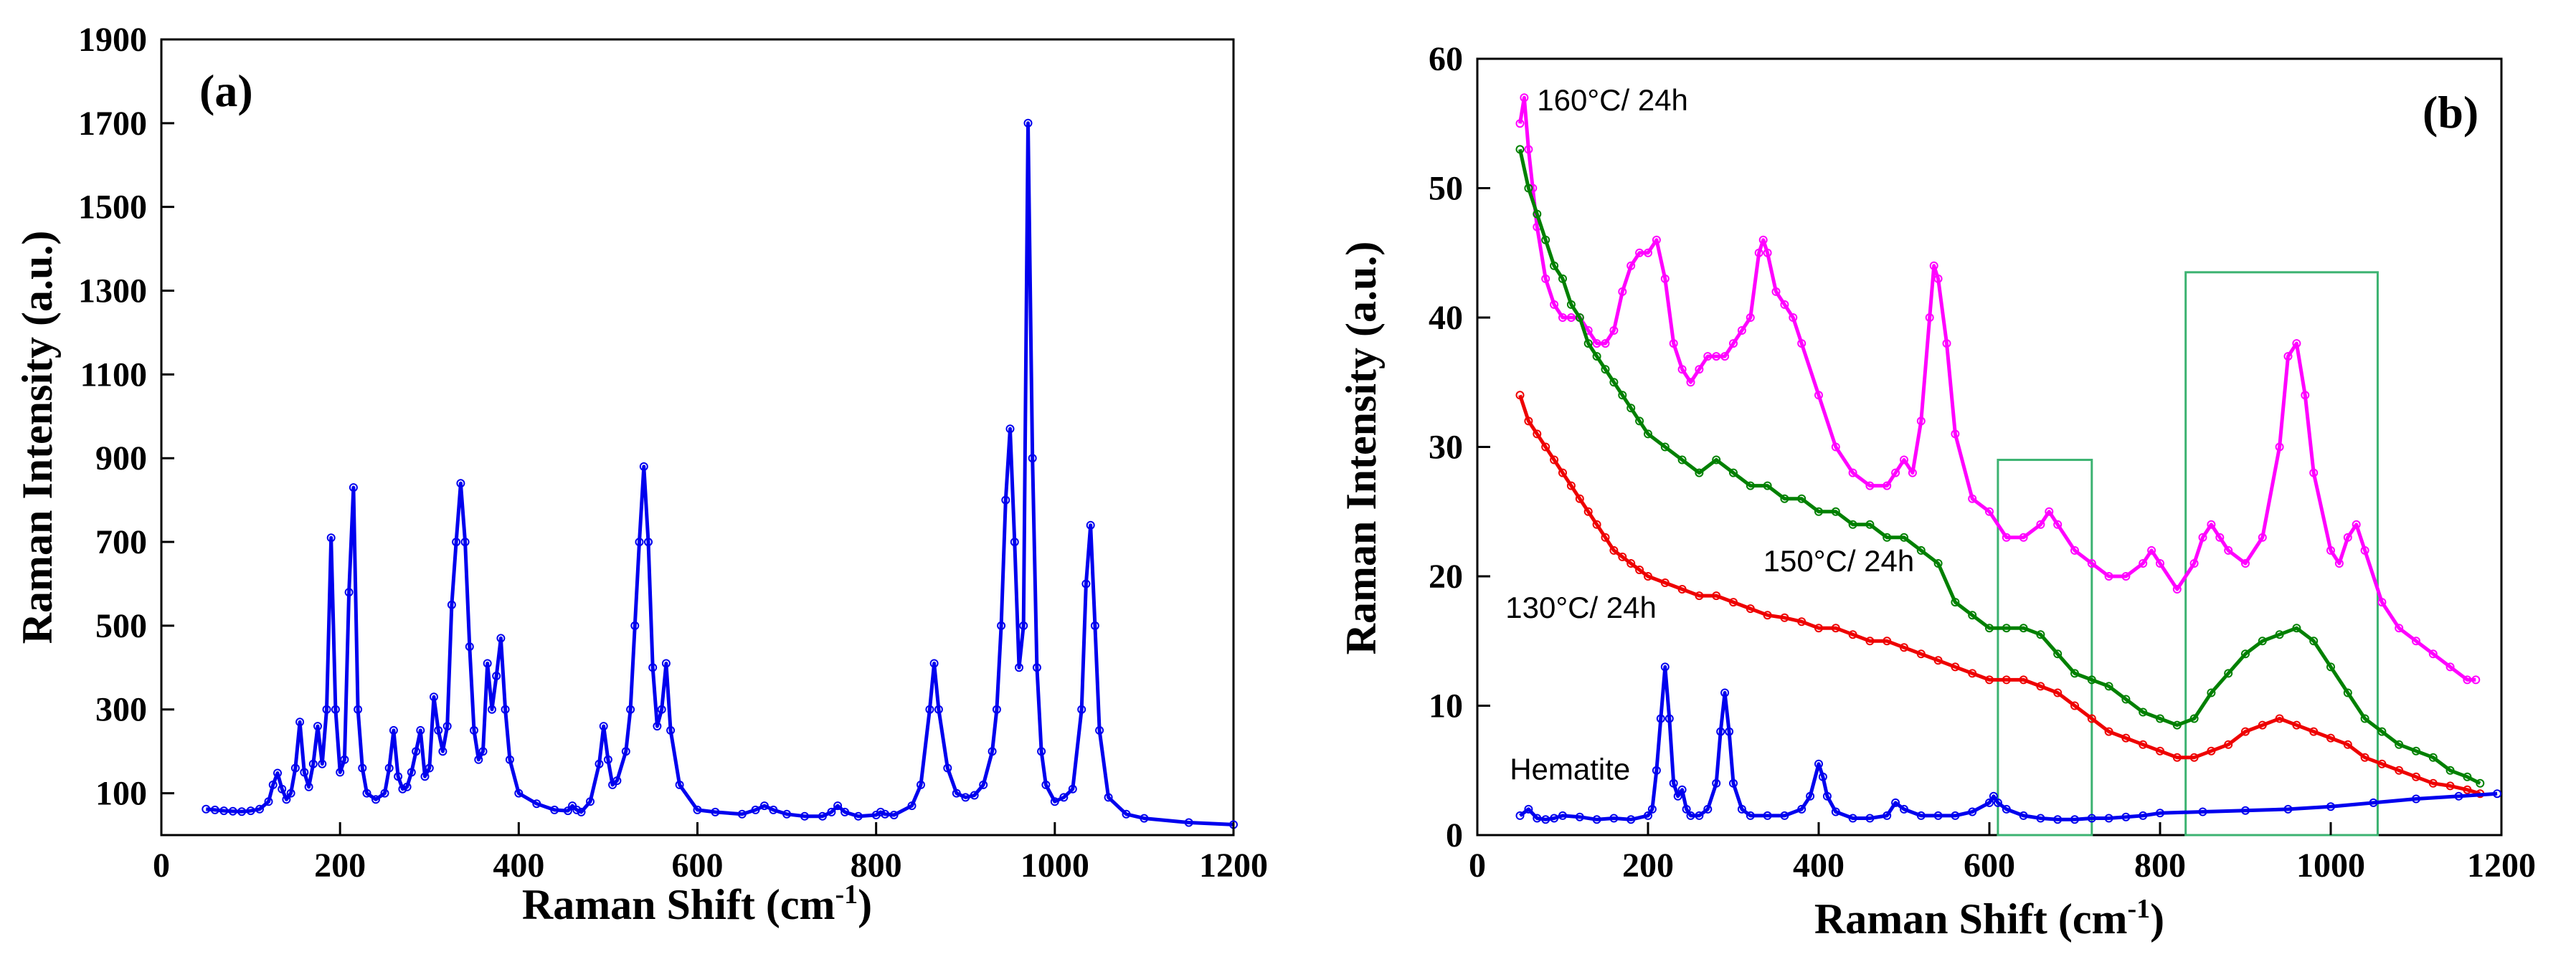  Describe the element at coordinates (1570, 769) in the screenshot. I see `series-annotation: Hematite` at that location.